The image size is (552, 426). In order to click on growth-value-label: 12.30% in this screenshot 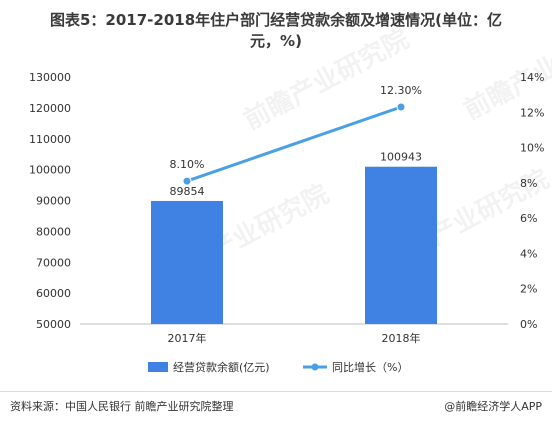, I will do `click(401, 90)`.